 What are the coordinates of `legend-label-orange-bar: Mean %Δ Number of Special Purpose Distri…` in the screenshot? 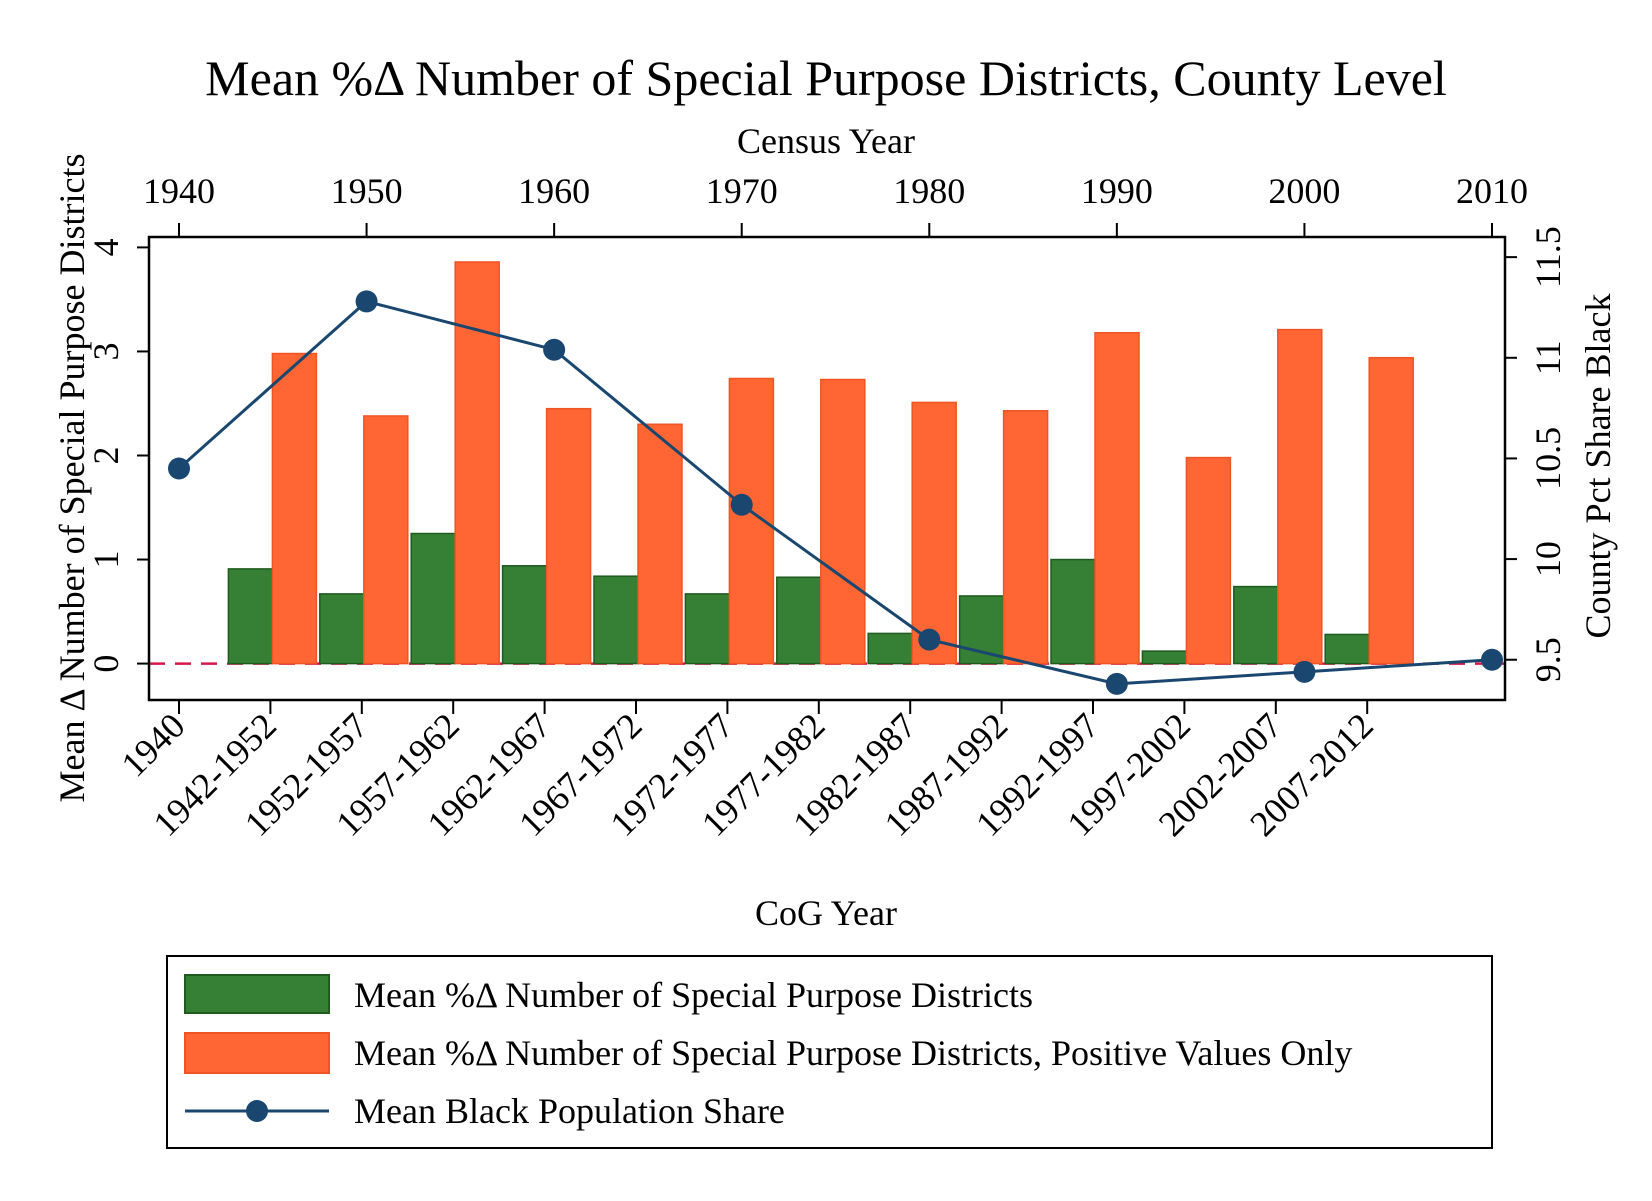 It's located at (853, 1053).